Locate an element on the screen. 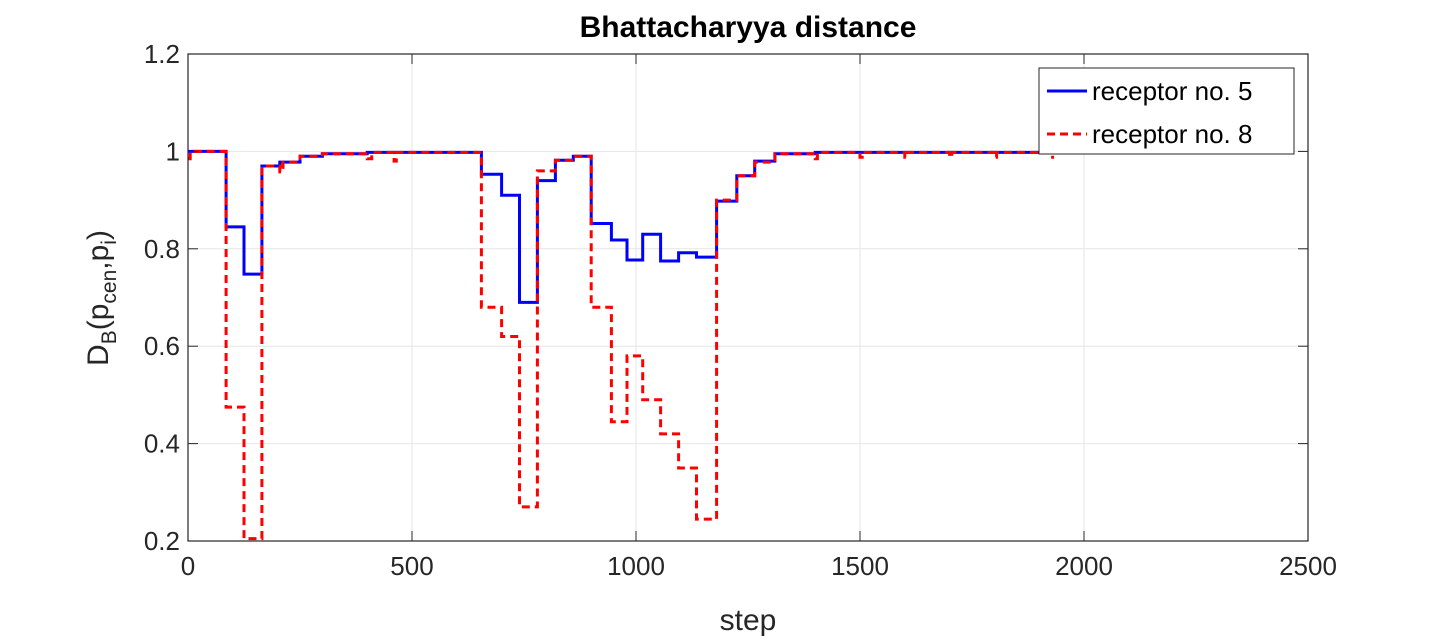  legend: receptor no. 5 receptor no. 8 is located at coordinates (1166, 111).